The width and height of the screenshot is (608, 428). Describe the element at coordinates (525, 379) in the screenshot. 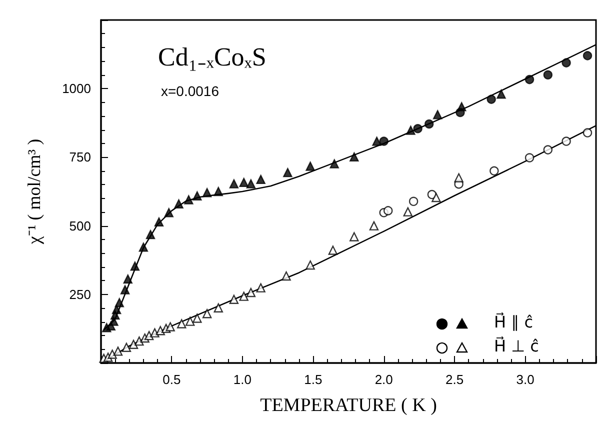

I see `x-tick-label: 3.0` at that location.